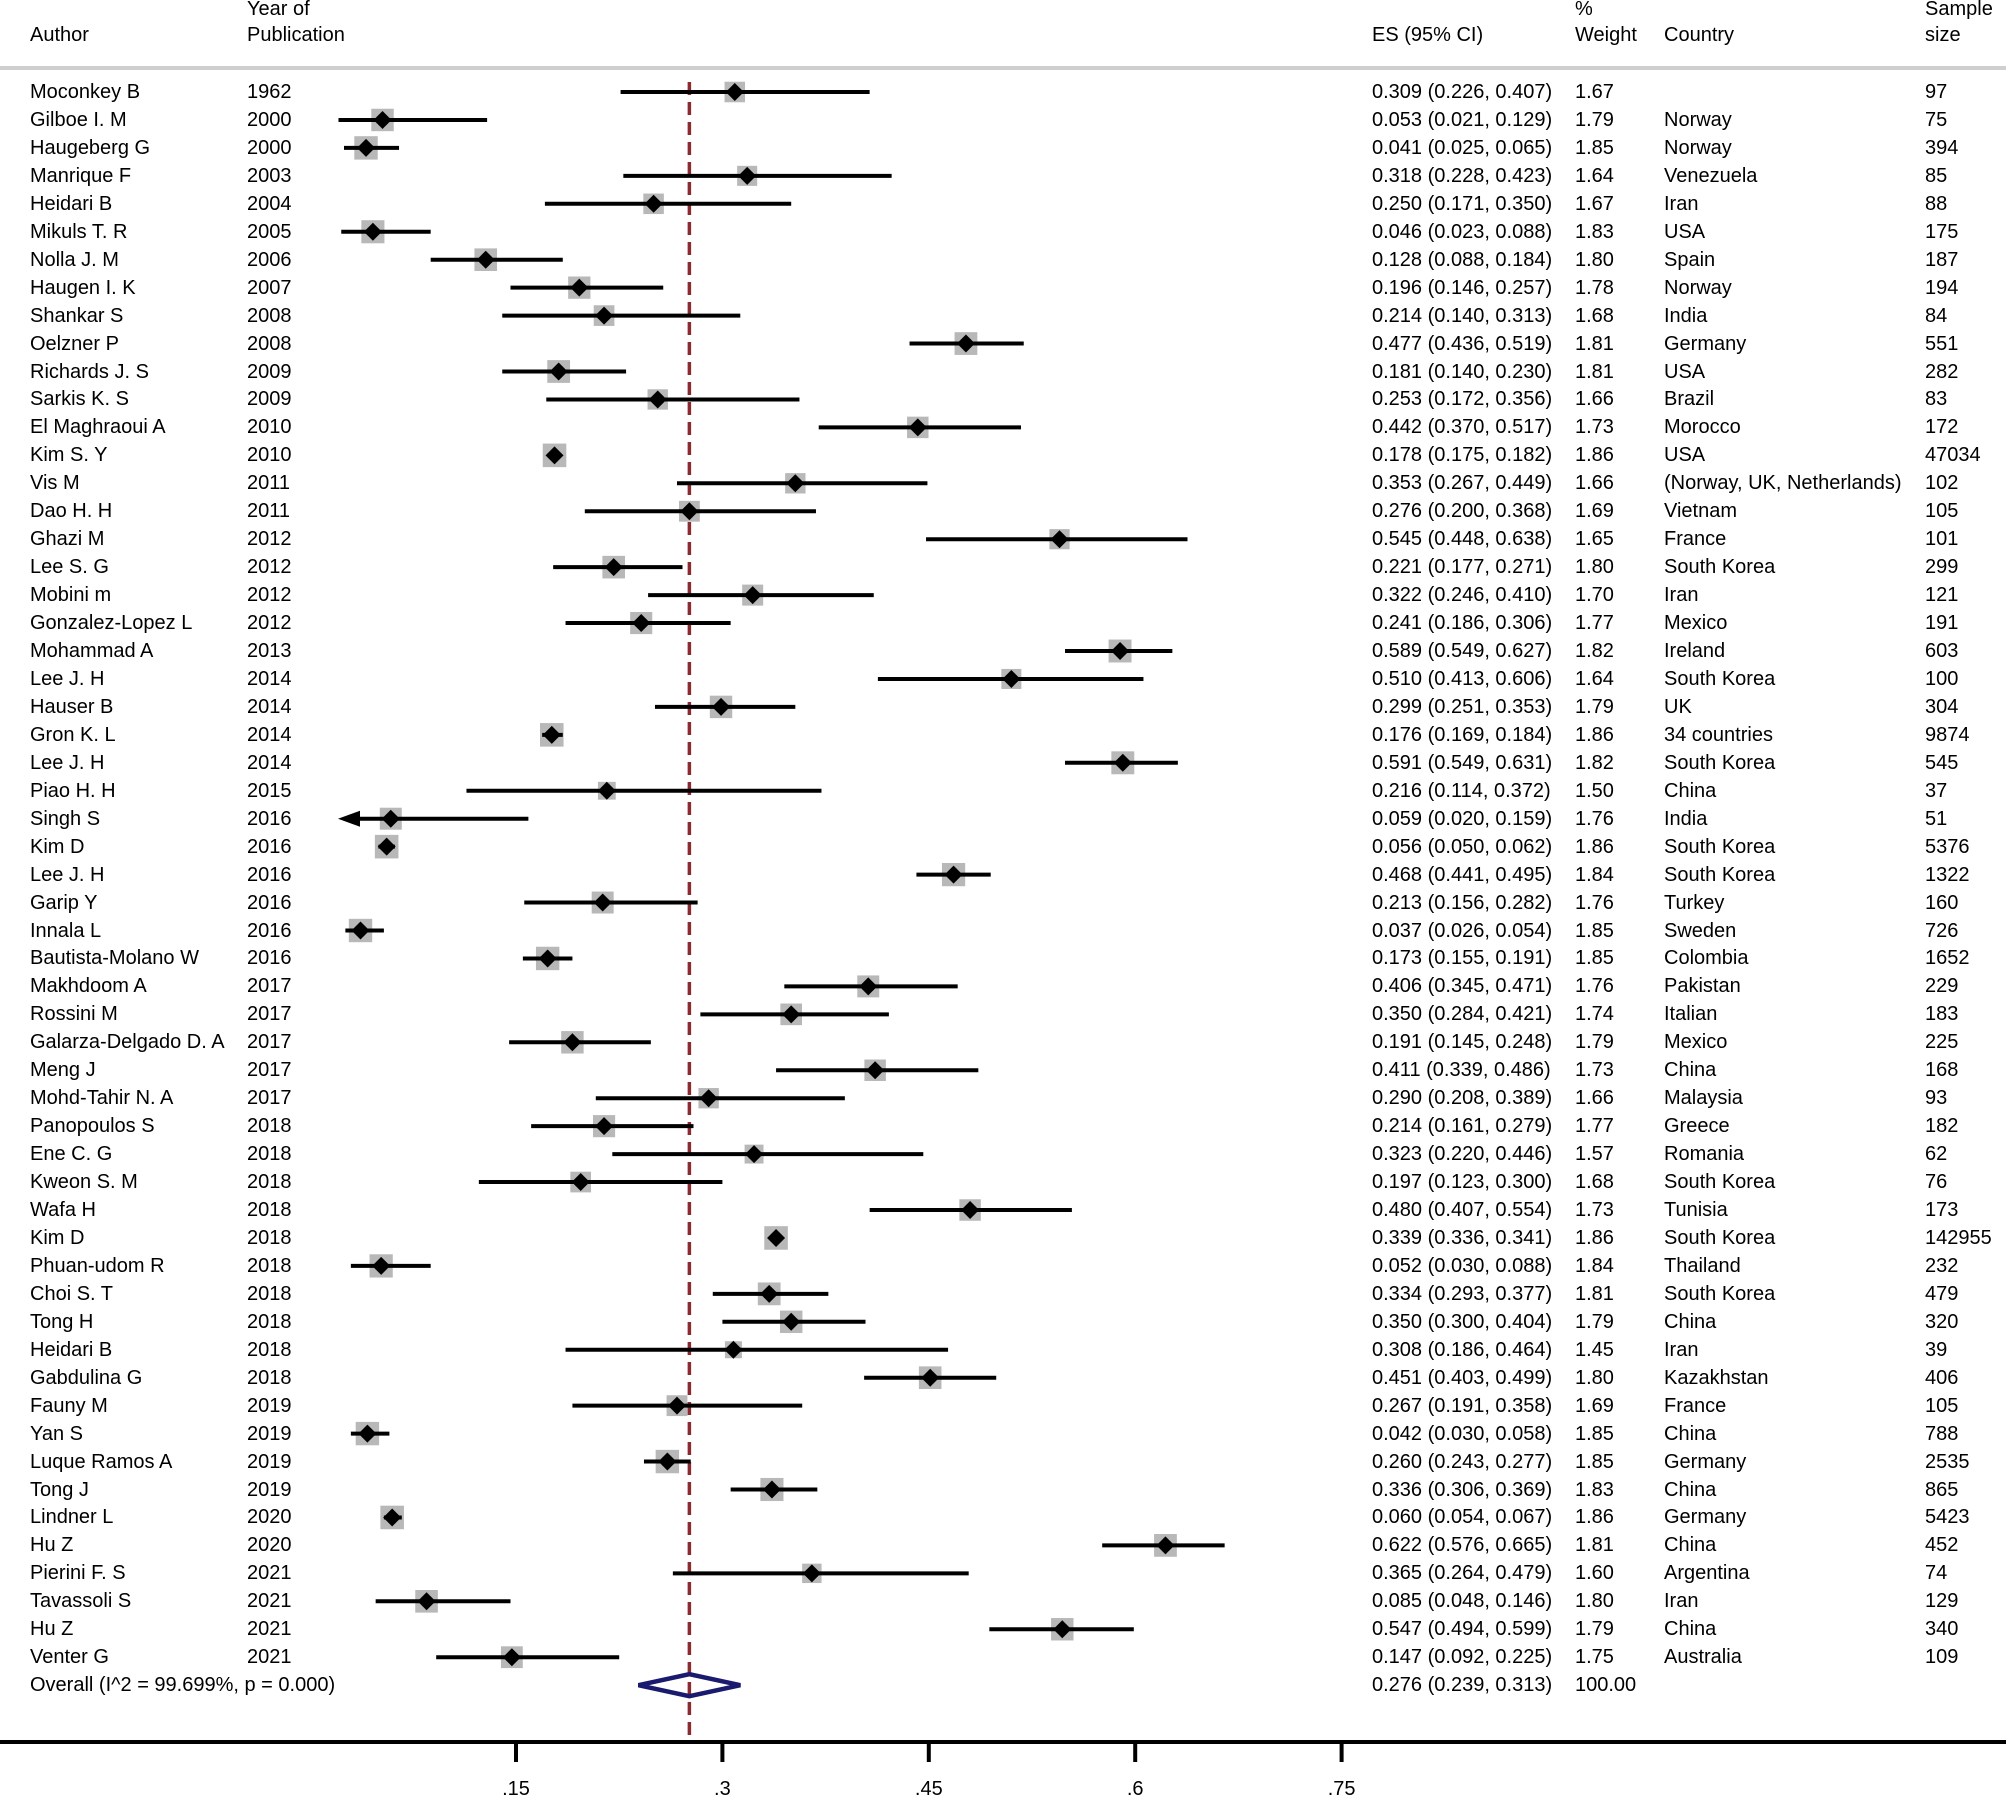 This screenshot has height=1799, width=2006. What do you see at coordinates (269, 343) in the screenshot?
I see `study-year: 2008` at bounding box center [269, 343].